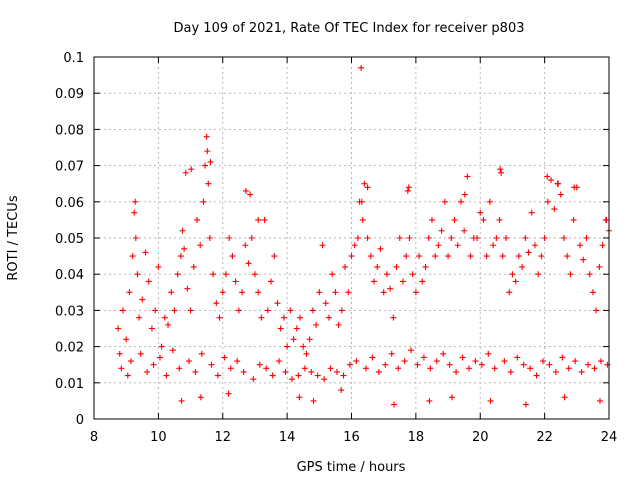  I want to click on y-tick-label: 0.04, so click(69, 275).